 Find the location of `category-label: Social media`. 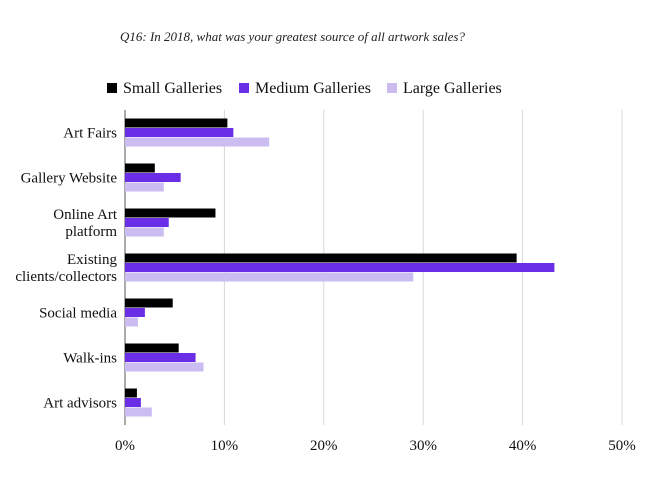

category-label: Social media is located at coordinates (78, 314).